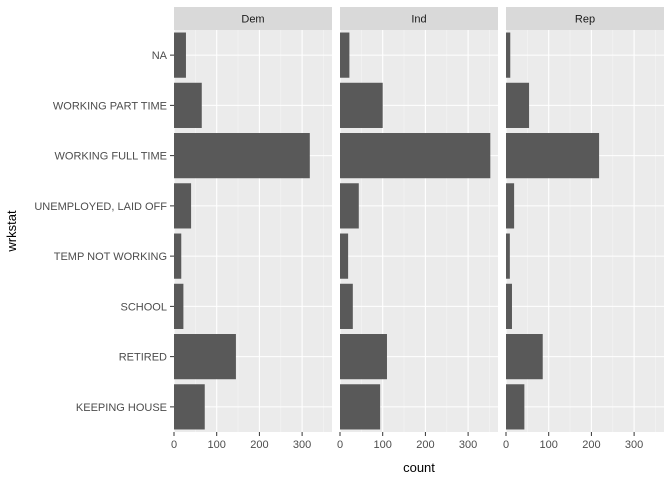 This screenshot has width=672, height=480. I want to click on x-axis-title: count, so click(419, 467).